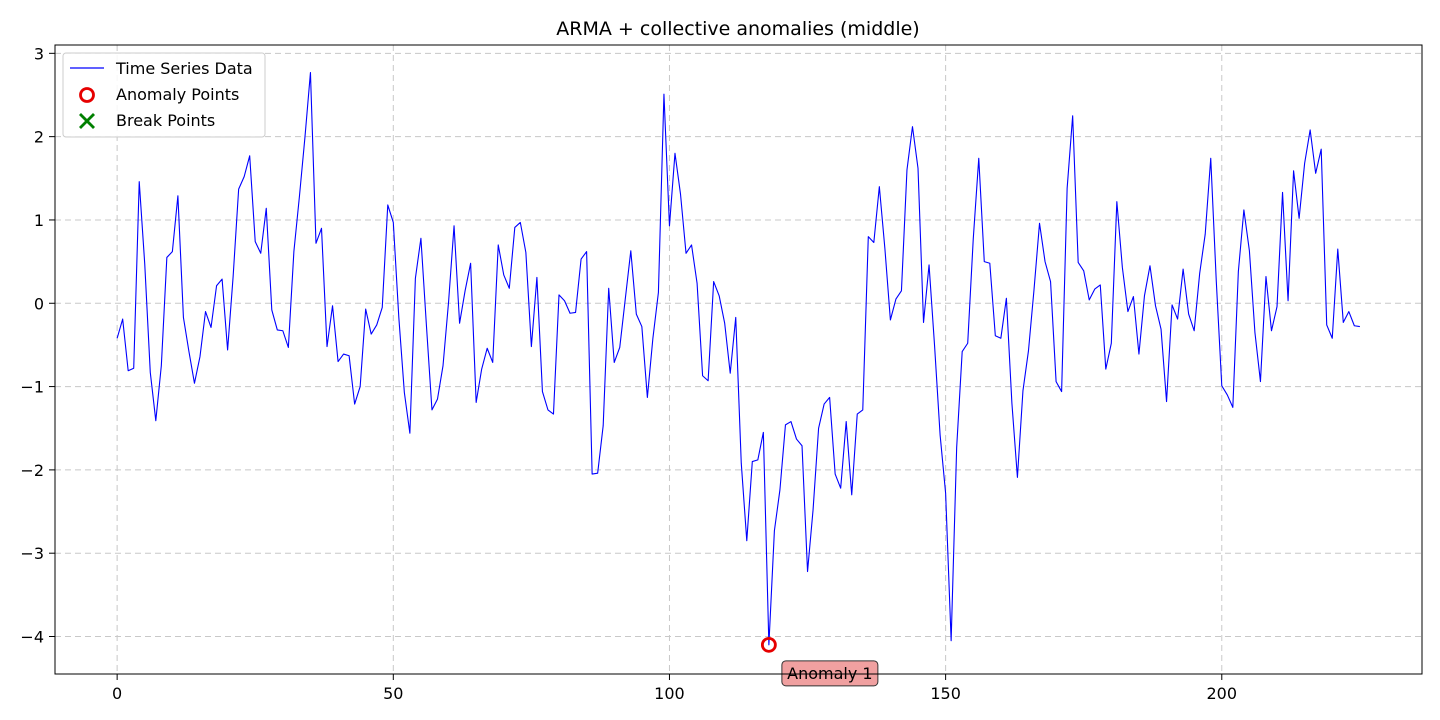  What do you see at coordinates (117, 693) in the screenshot?
I see `x-tick-label: 0` at bounding box center [117, 693].